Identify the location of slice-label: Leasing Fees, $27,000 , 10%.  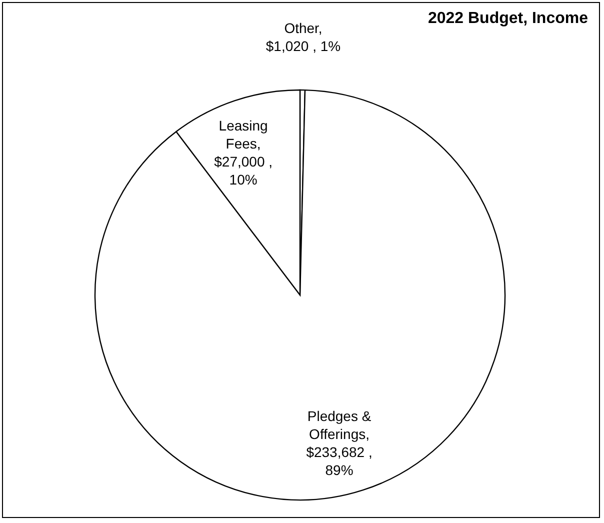
(243, 152).